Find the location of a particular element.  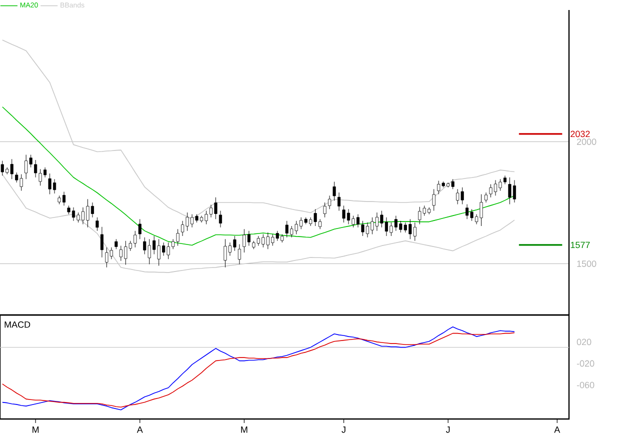

y-tick-label: 020 is located at coordinates (584, 342).